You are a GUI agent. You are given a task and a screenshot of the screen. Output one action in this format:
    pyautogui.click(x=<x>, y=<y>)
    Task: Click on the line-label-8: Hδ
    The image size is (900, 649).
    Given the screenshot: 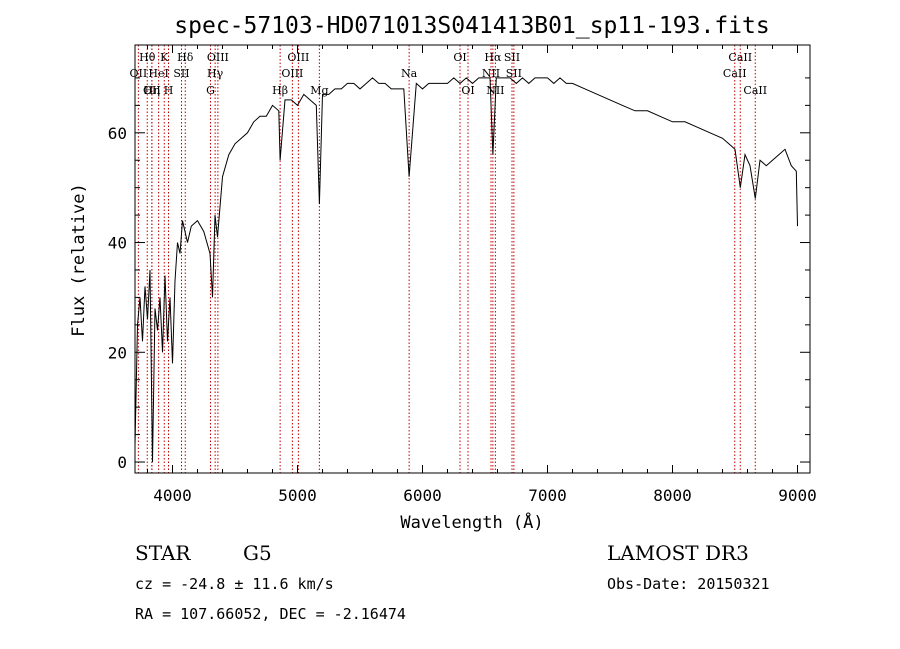 What is the action you would take?
    pyautogui.click(x=185, y=57)
    